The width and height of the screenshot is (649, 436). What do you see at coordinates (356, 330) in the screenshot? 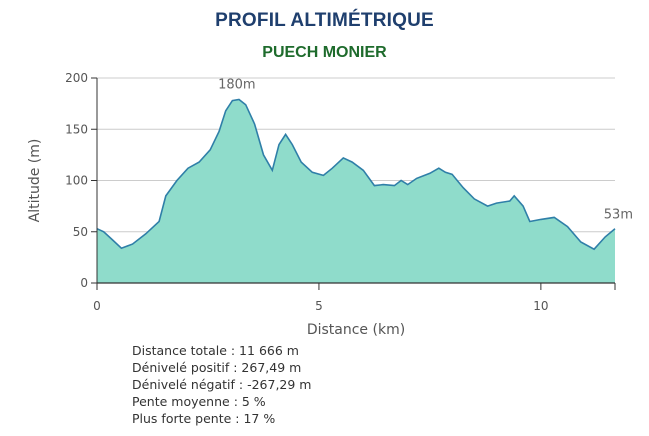
I see `x-axis-label: Distance (km)` at bounding box center [356, 330].